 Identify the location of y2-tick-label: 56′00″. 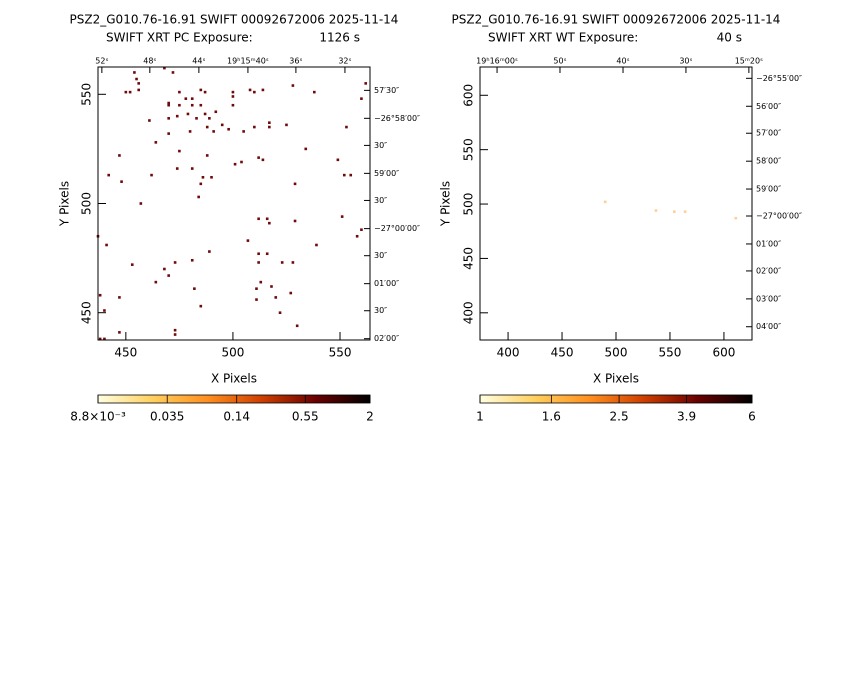
(768, 106).